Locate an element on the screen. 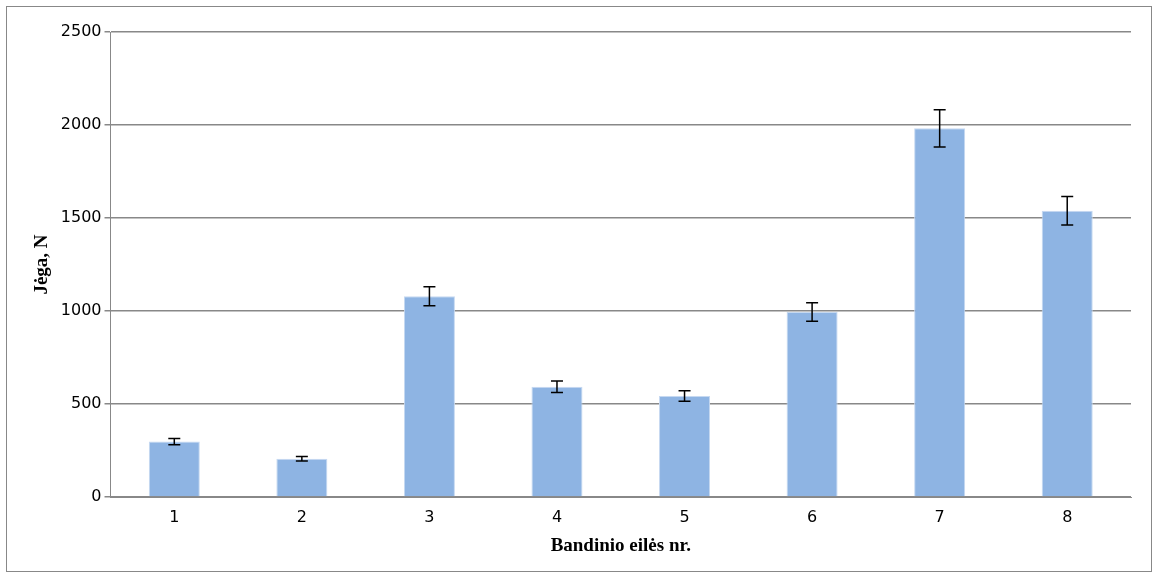 The image size is (1160, 580). x-axis-title: Bandinio eilės nr. is located at coordinates (620, 544).